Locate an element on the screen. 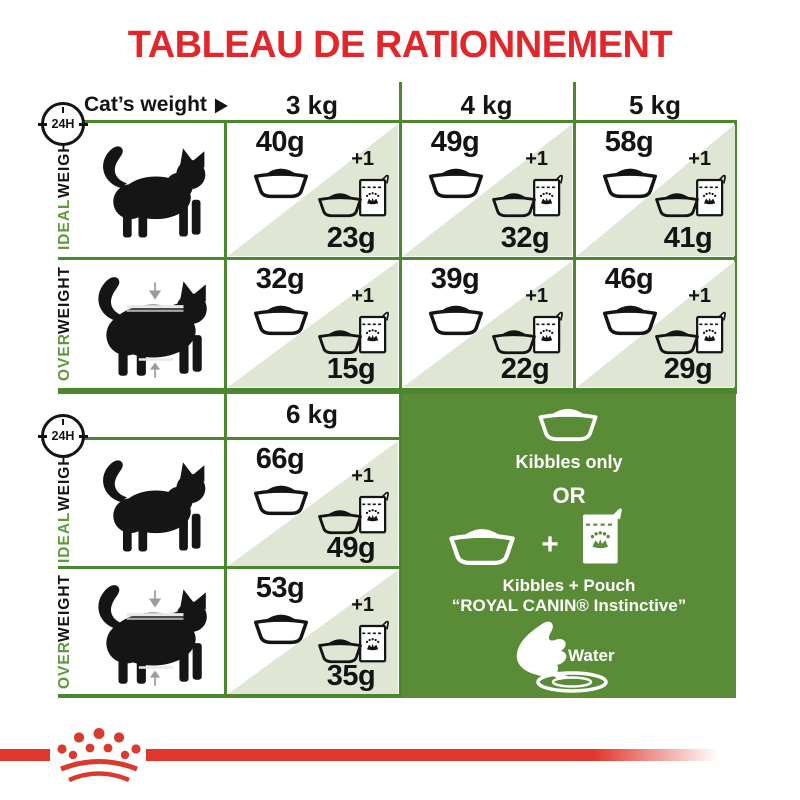 The width and height of the screenshot is (800, 800). column-header-6kg: 6 kg is located at coordinates (312, 414).